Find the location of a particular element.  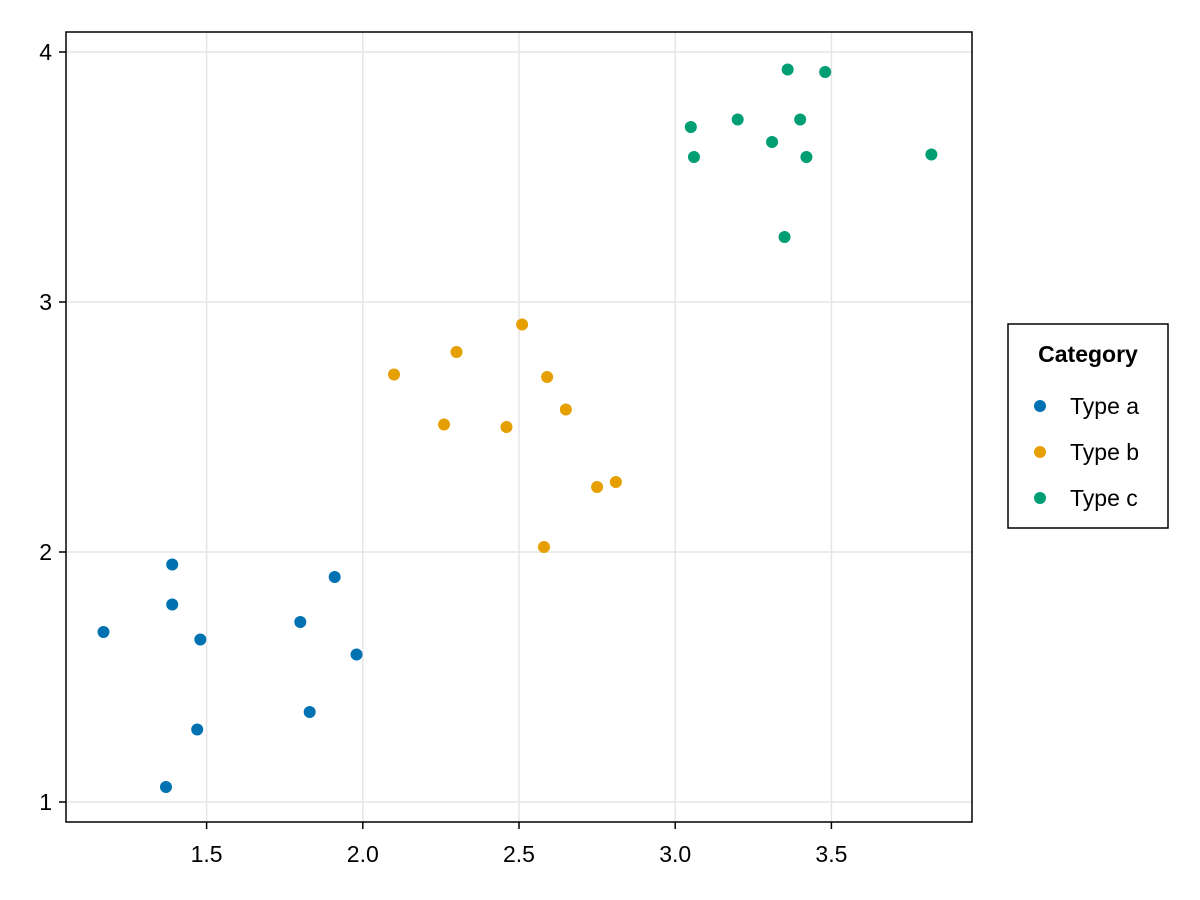

x-tick-label: 3.0 is located at coordinates (675, 854).